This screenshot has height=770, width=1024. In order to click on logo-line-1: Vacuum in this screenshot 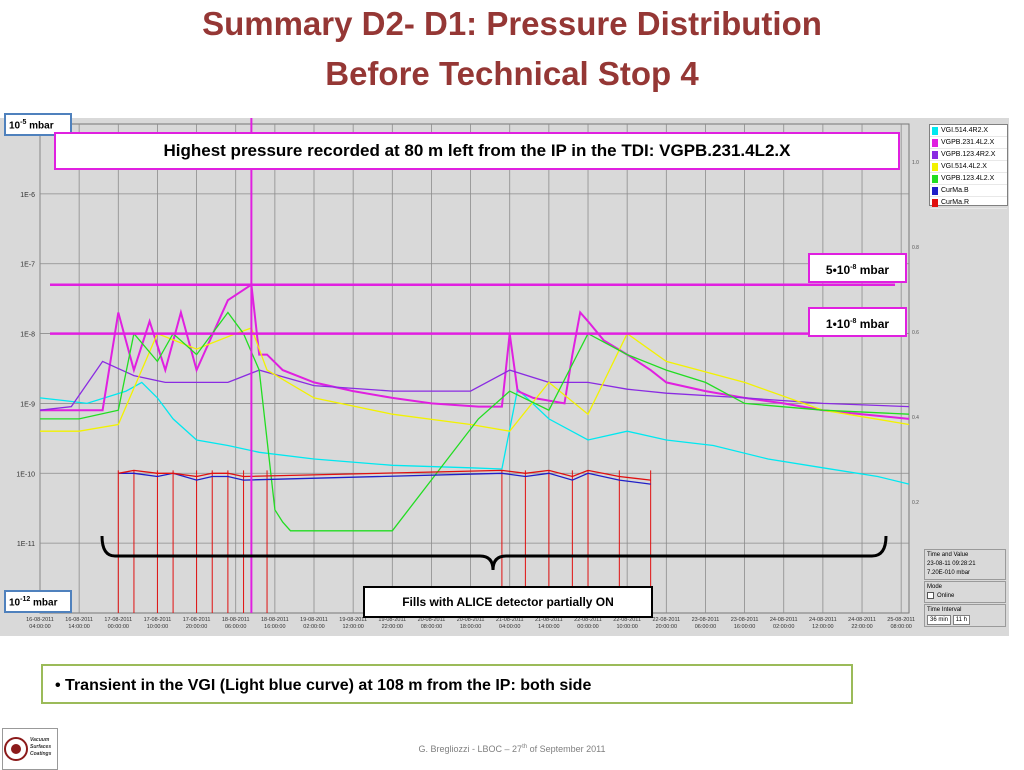, I will do `click(40, 740)`.